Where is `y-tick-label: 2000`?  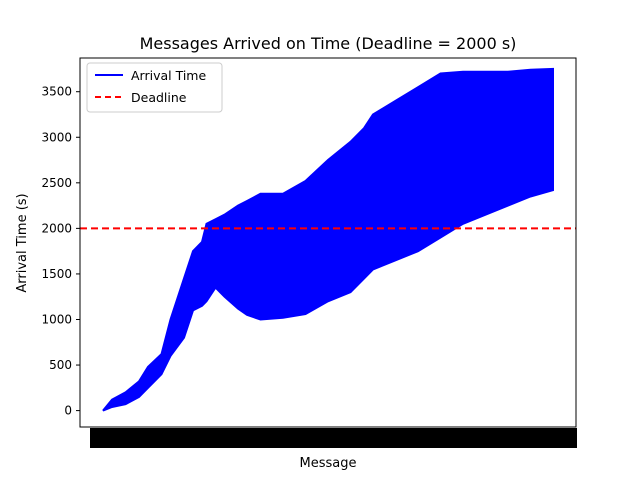 y-tick-label: 2000 is located at coordinates (56, 228).